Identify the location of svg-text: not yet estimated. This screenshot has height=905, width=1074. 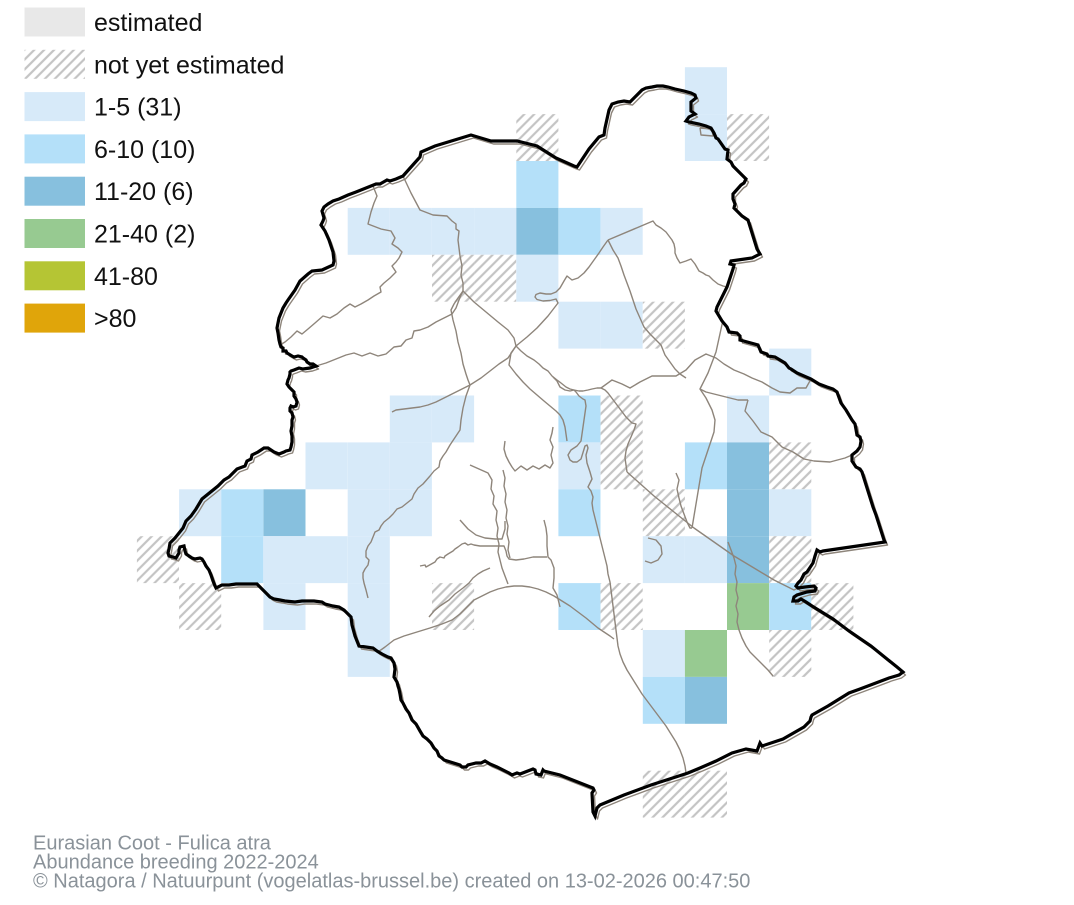
(189, 65).